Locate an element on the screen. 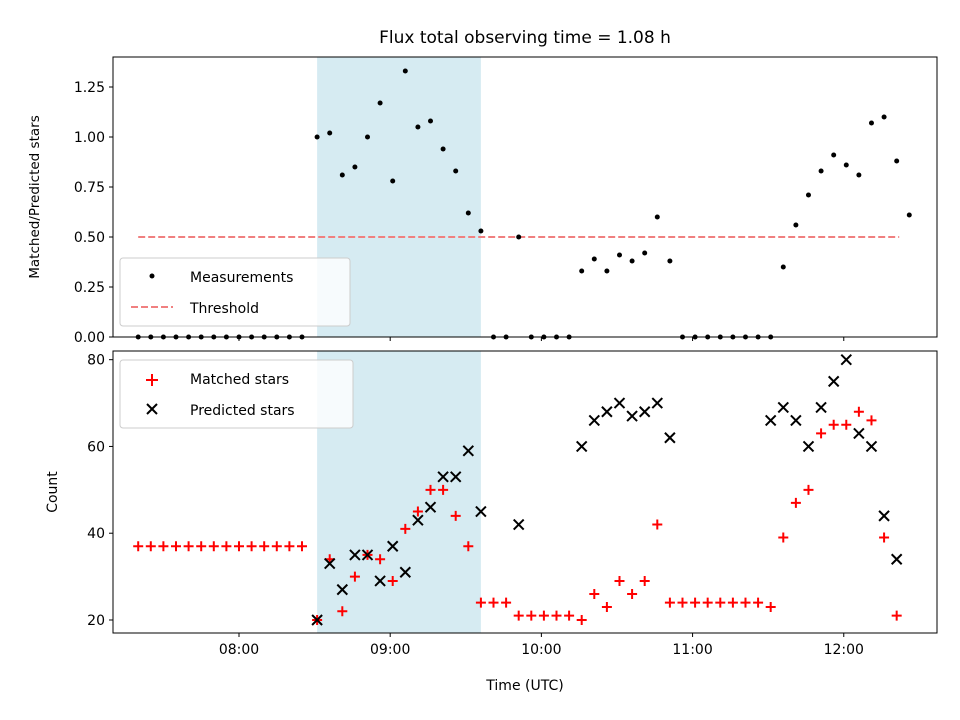  legend-matched-marker is located at coordinates (152, 380).